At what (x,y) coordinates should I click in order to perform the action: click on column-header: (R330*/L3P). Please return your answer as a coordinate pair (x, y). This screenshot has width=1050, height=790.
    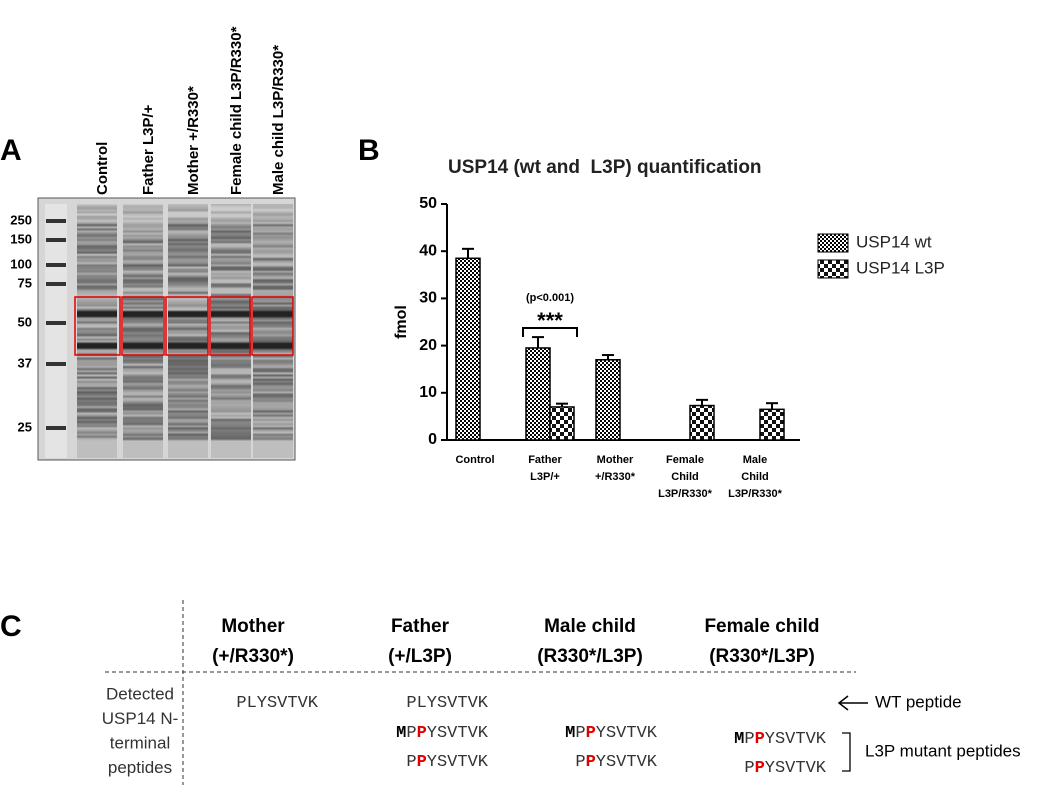
    Looking at the image, I should click on (762, 656).